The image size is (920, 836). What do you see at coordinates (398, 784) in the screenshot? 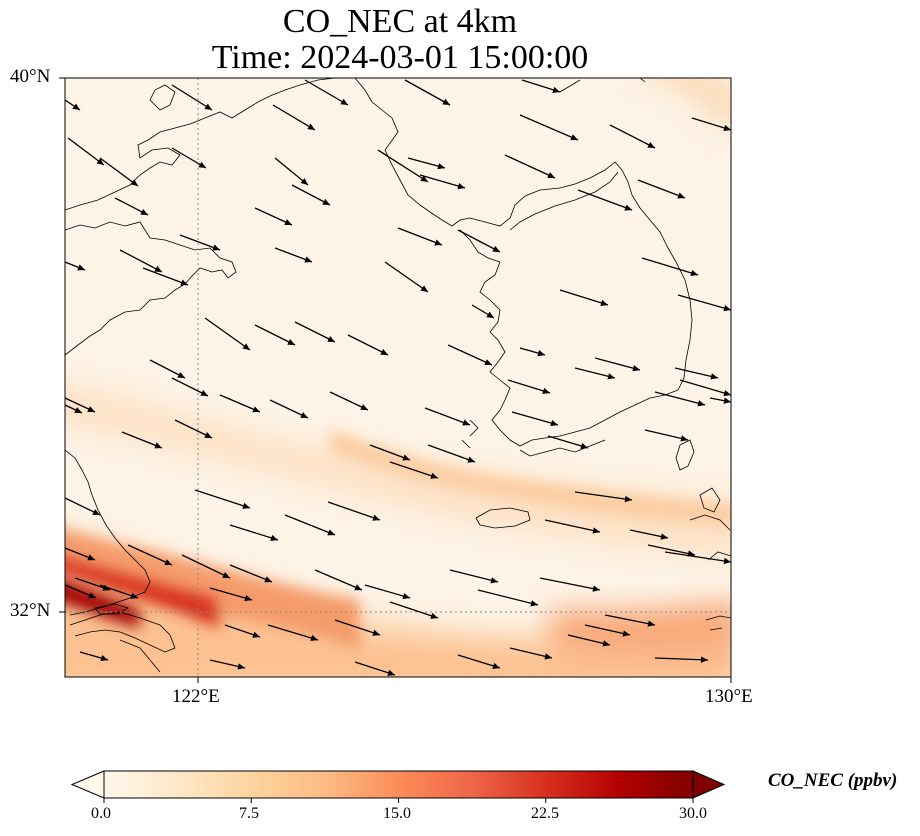
I see `colorbar-gradient` at bounding box center [398, 784].